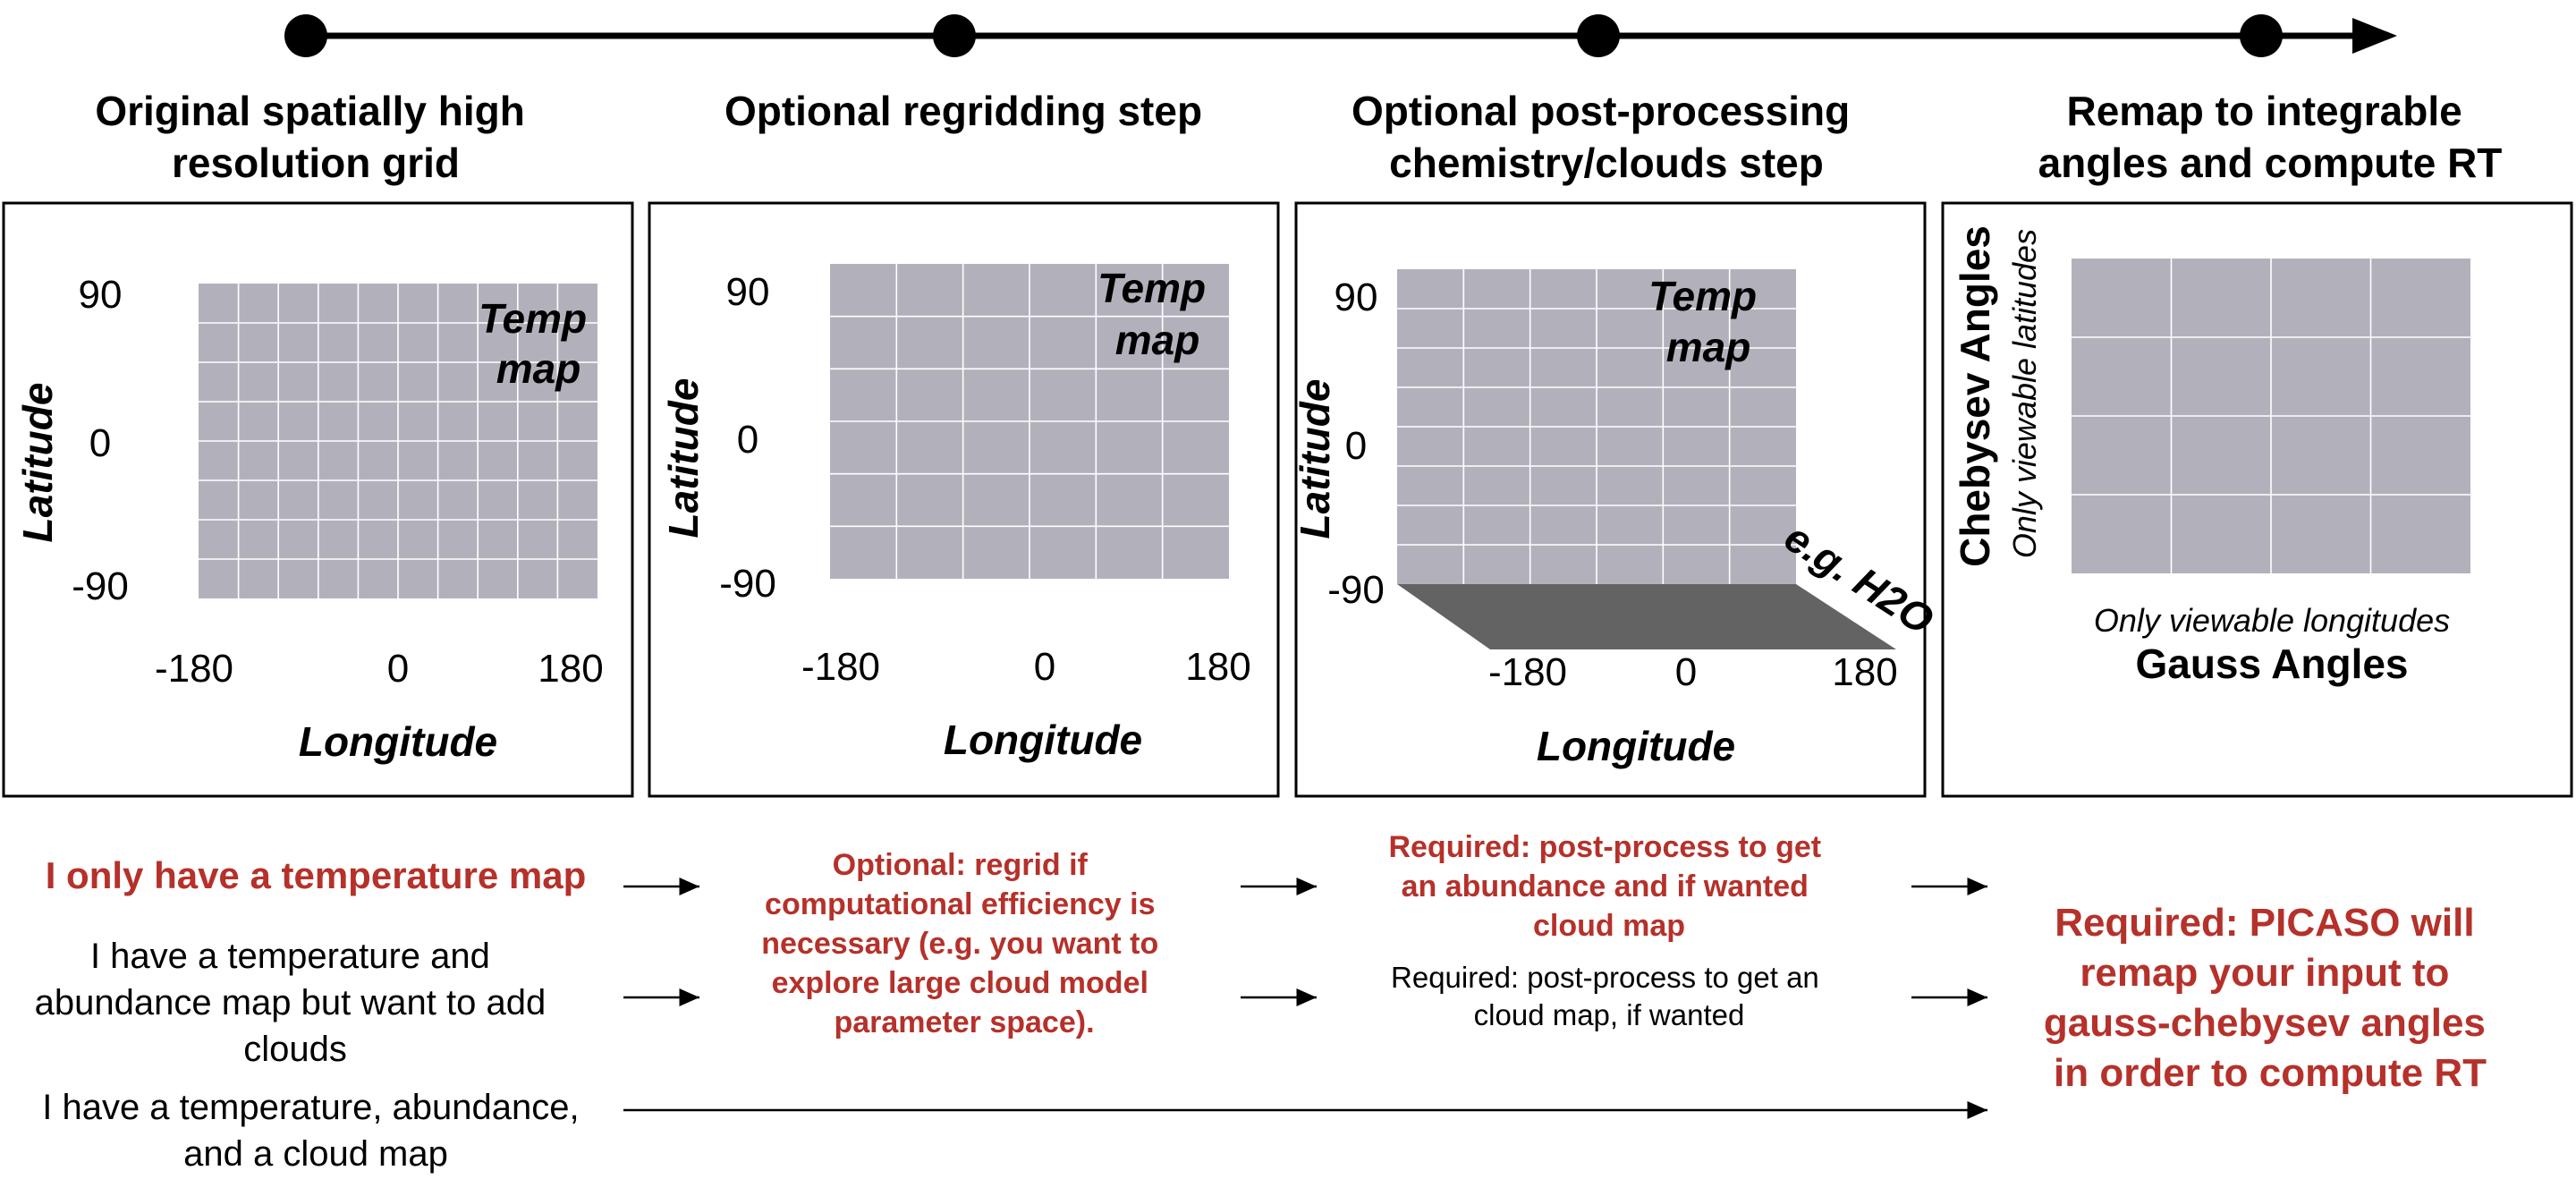 The height and width of the screenshot is (1196, 2576). Describe the element at coordinates (2271, 416) in the screenshot. I see `angle-grid-lines` at that location.